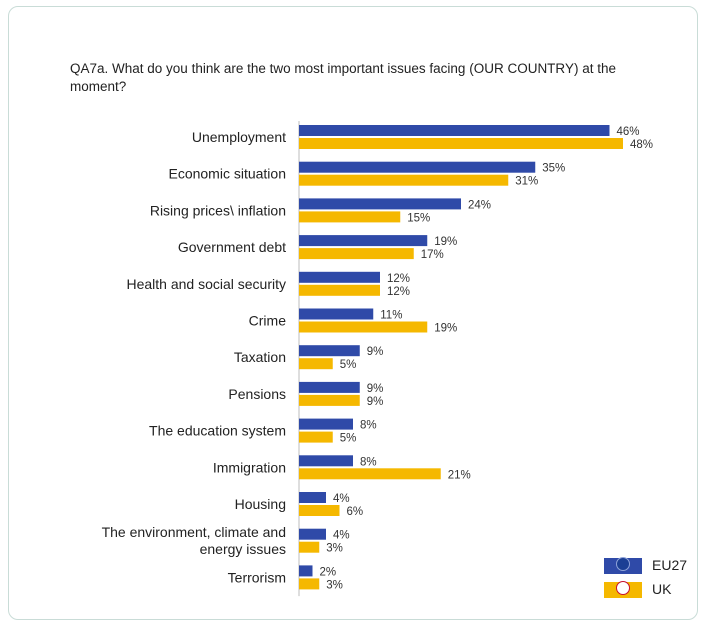 Image resolution: width=702 pixels, height=626 pixels. Describe the element at coordinates (418, 218) in the screenshot. I see `data-label-uk: 15%` at that location.